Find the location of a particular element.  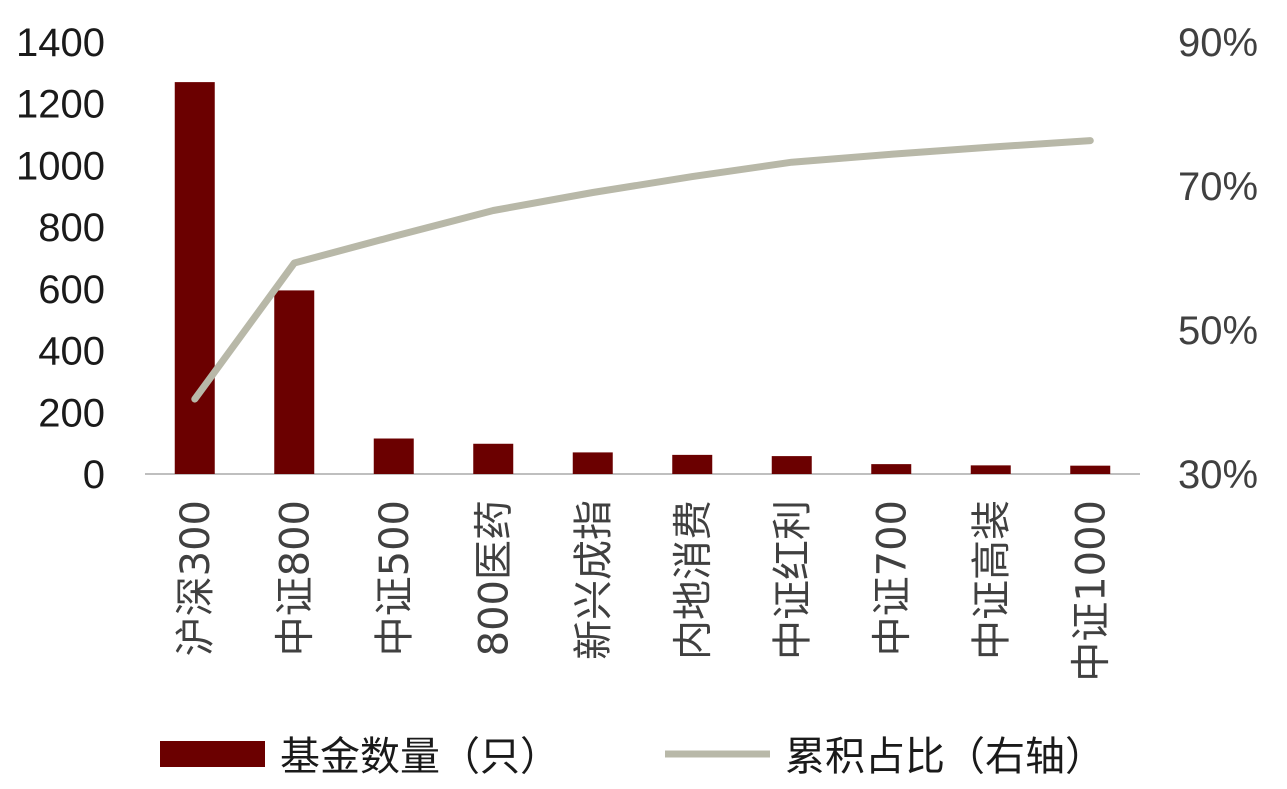

legend-line-label: 累积占比（右轴） is located at coordinates (945, 757).